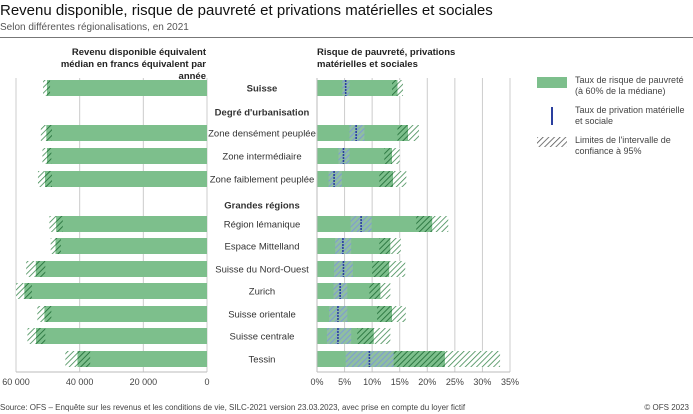  I want to click on left-tick-label: 40 000, so click(80, 382).